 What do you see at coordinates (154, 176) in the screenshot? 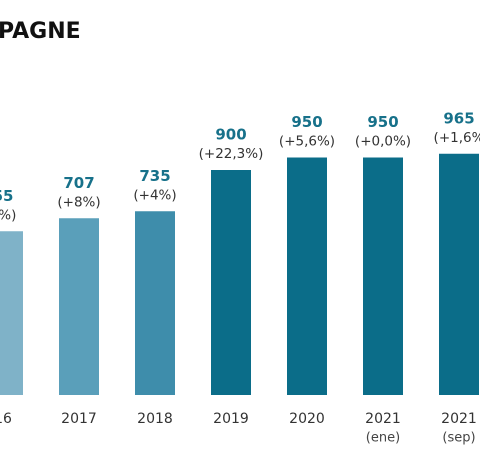
I see `value-label: 735` at bounding box center [154, 176].